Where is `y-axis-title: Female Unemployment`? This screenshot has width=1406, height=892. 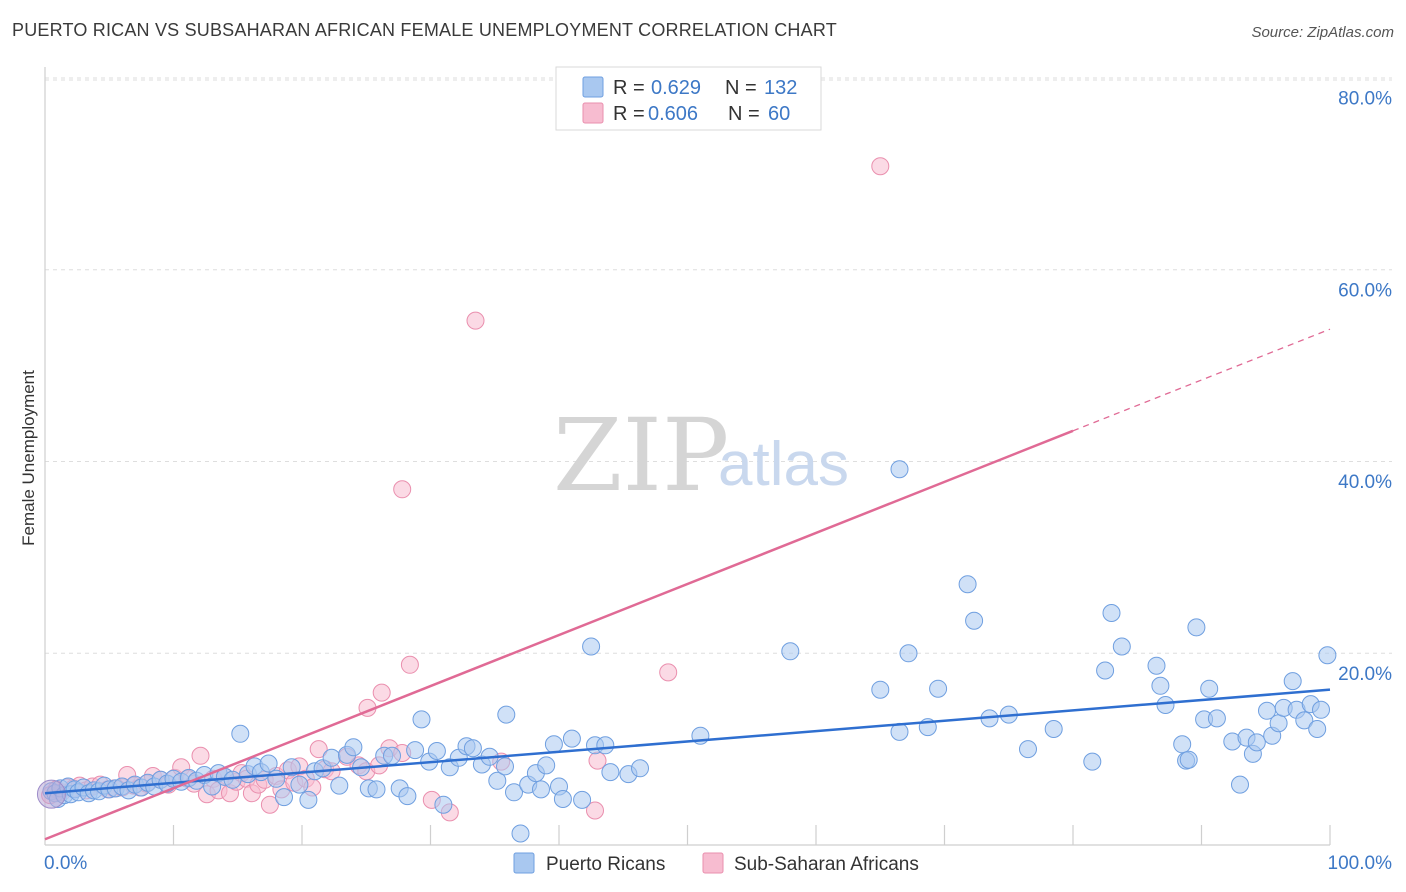
y-axis-title: Female Unemployment is located at coordinates (28, 458).